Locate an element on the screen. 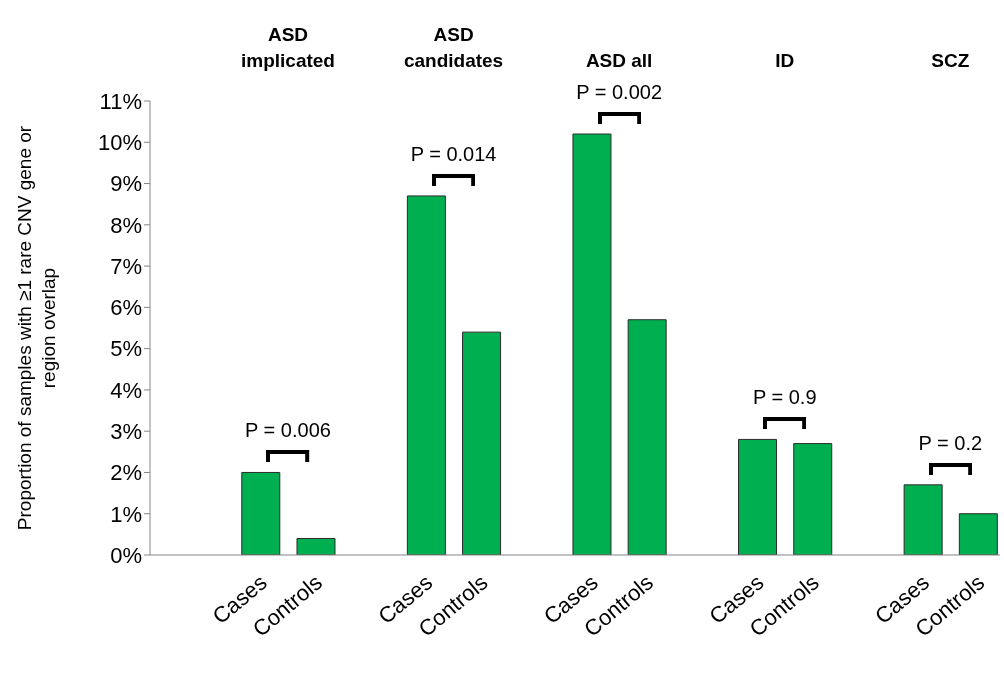 This screenshot has height=681, width=1004. text: ID is located at coordinates (785, 61).